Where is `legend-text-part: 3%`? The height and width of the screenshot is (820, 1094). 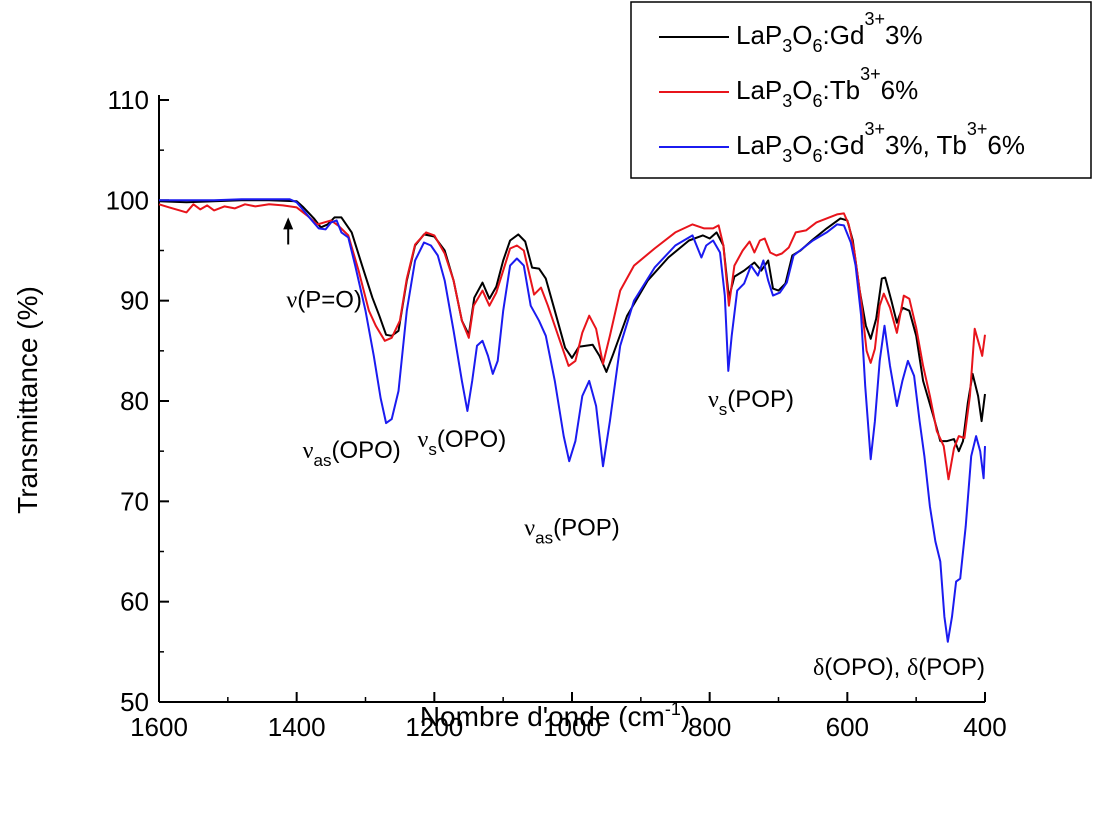
legend-text-part: 3% is located at coordinates (904, 35).